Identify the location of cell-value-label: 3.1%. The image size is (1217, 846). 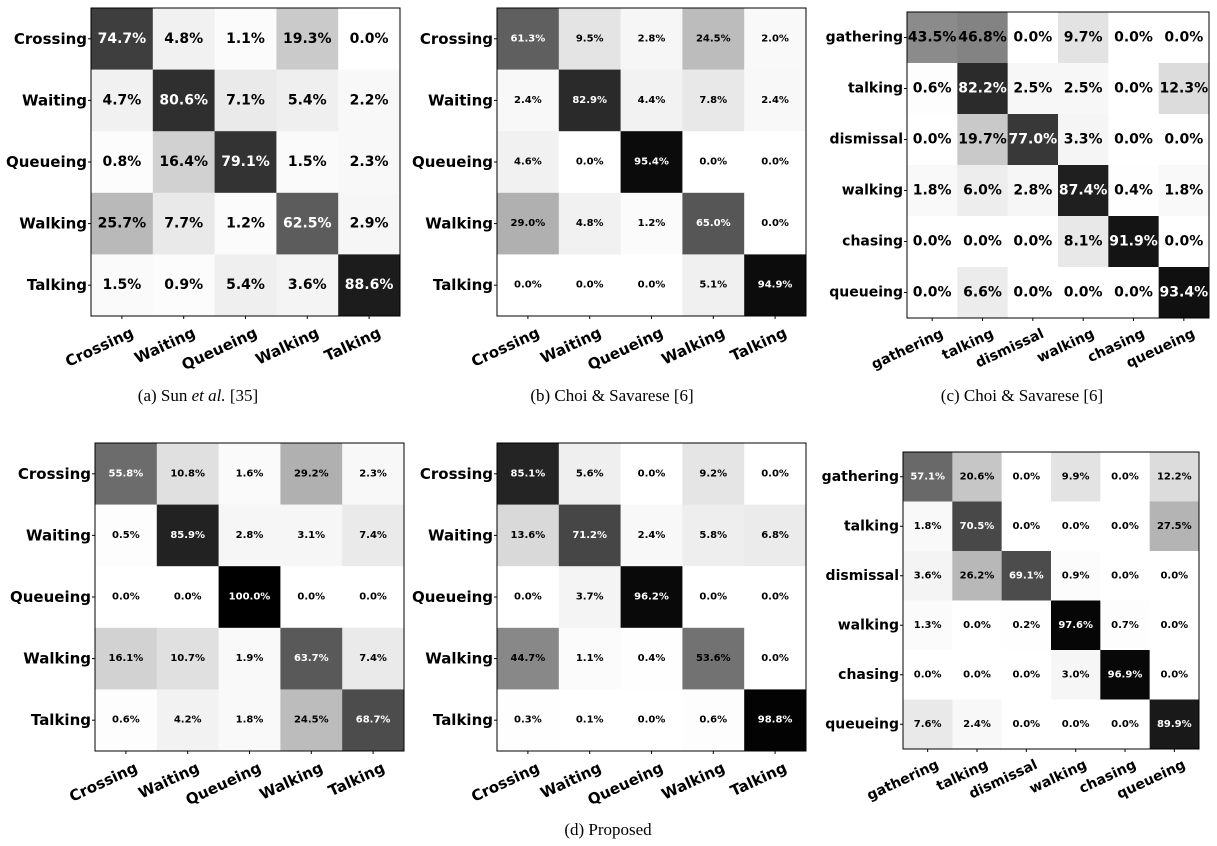
(311, 535).